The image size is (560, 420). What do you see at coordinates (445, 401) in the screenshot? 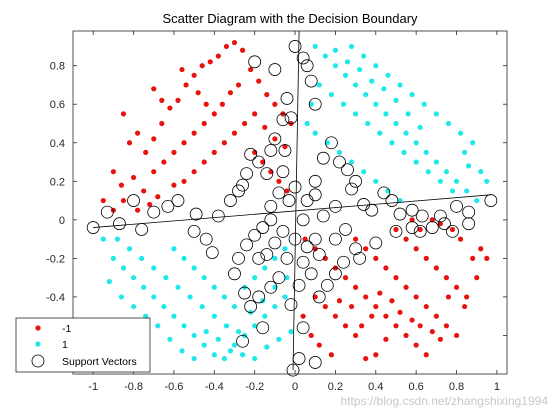
I see `watermark-text: https://blog.csdn.net/zhangshixing1994` at bounding box center [445, 401].